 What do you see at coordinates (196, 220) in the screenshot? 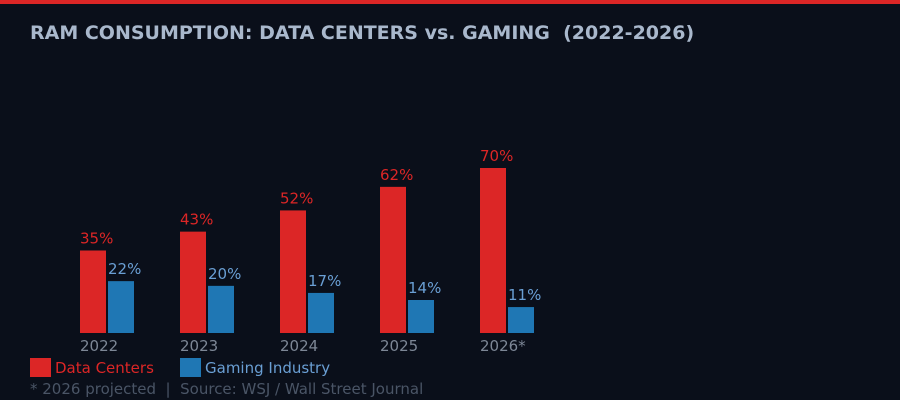
I see `data-label: 43%` at bounding box center [196, 220].